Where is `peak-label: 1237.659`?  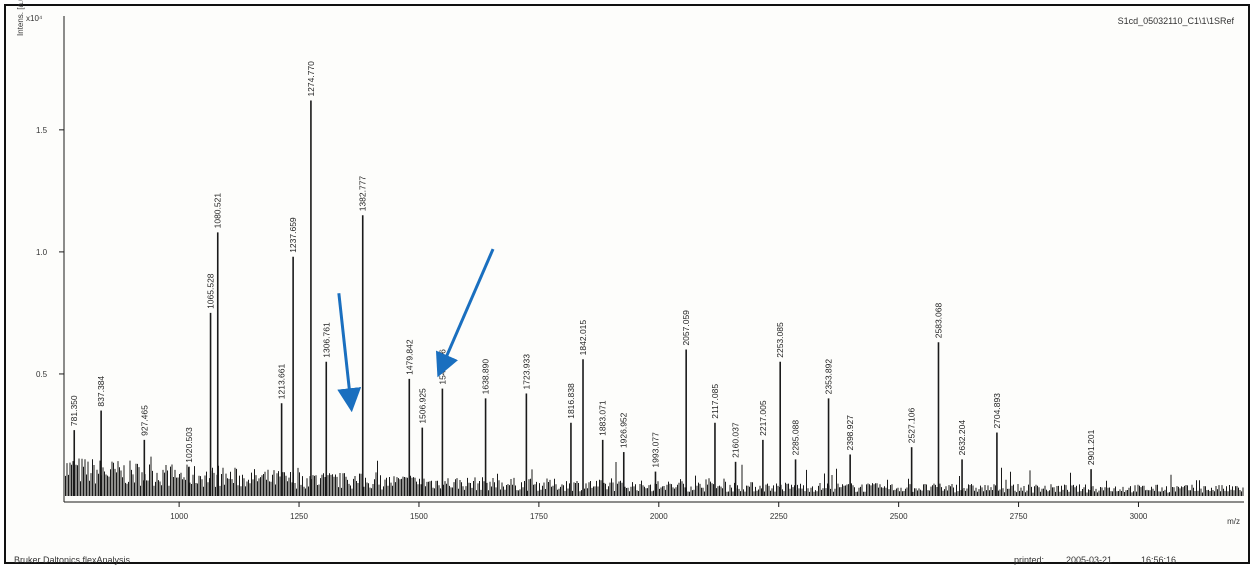
peak-label: 1237.659 is located at coordinates (293, 235).